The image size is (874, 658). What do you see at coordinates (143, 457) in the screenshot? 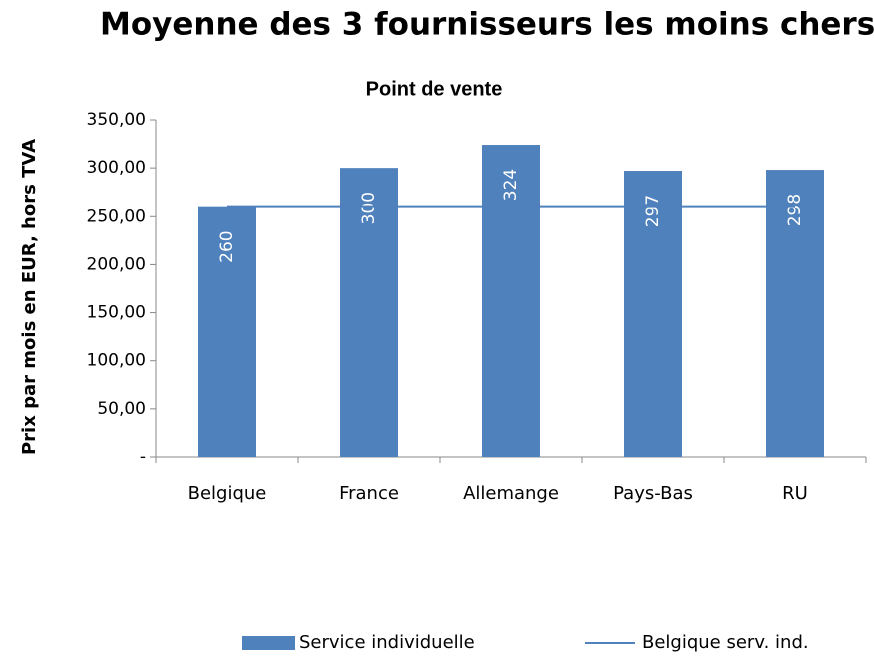
I see `y-tick-label: -` at bounding box center [143, 457].